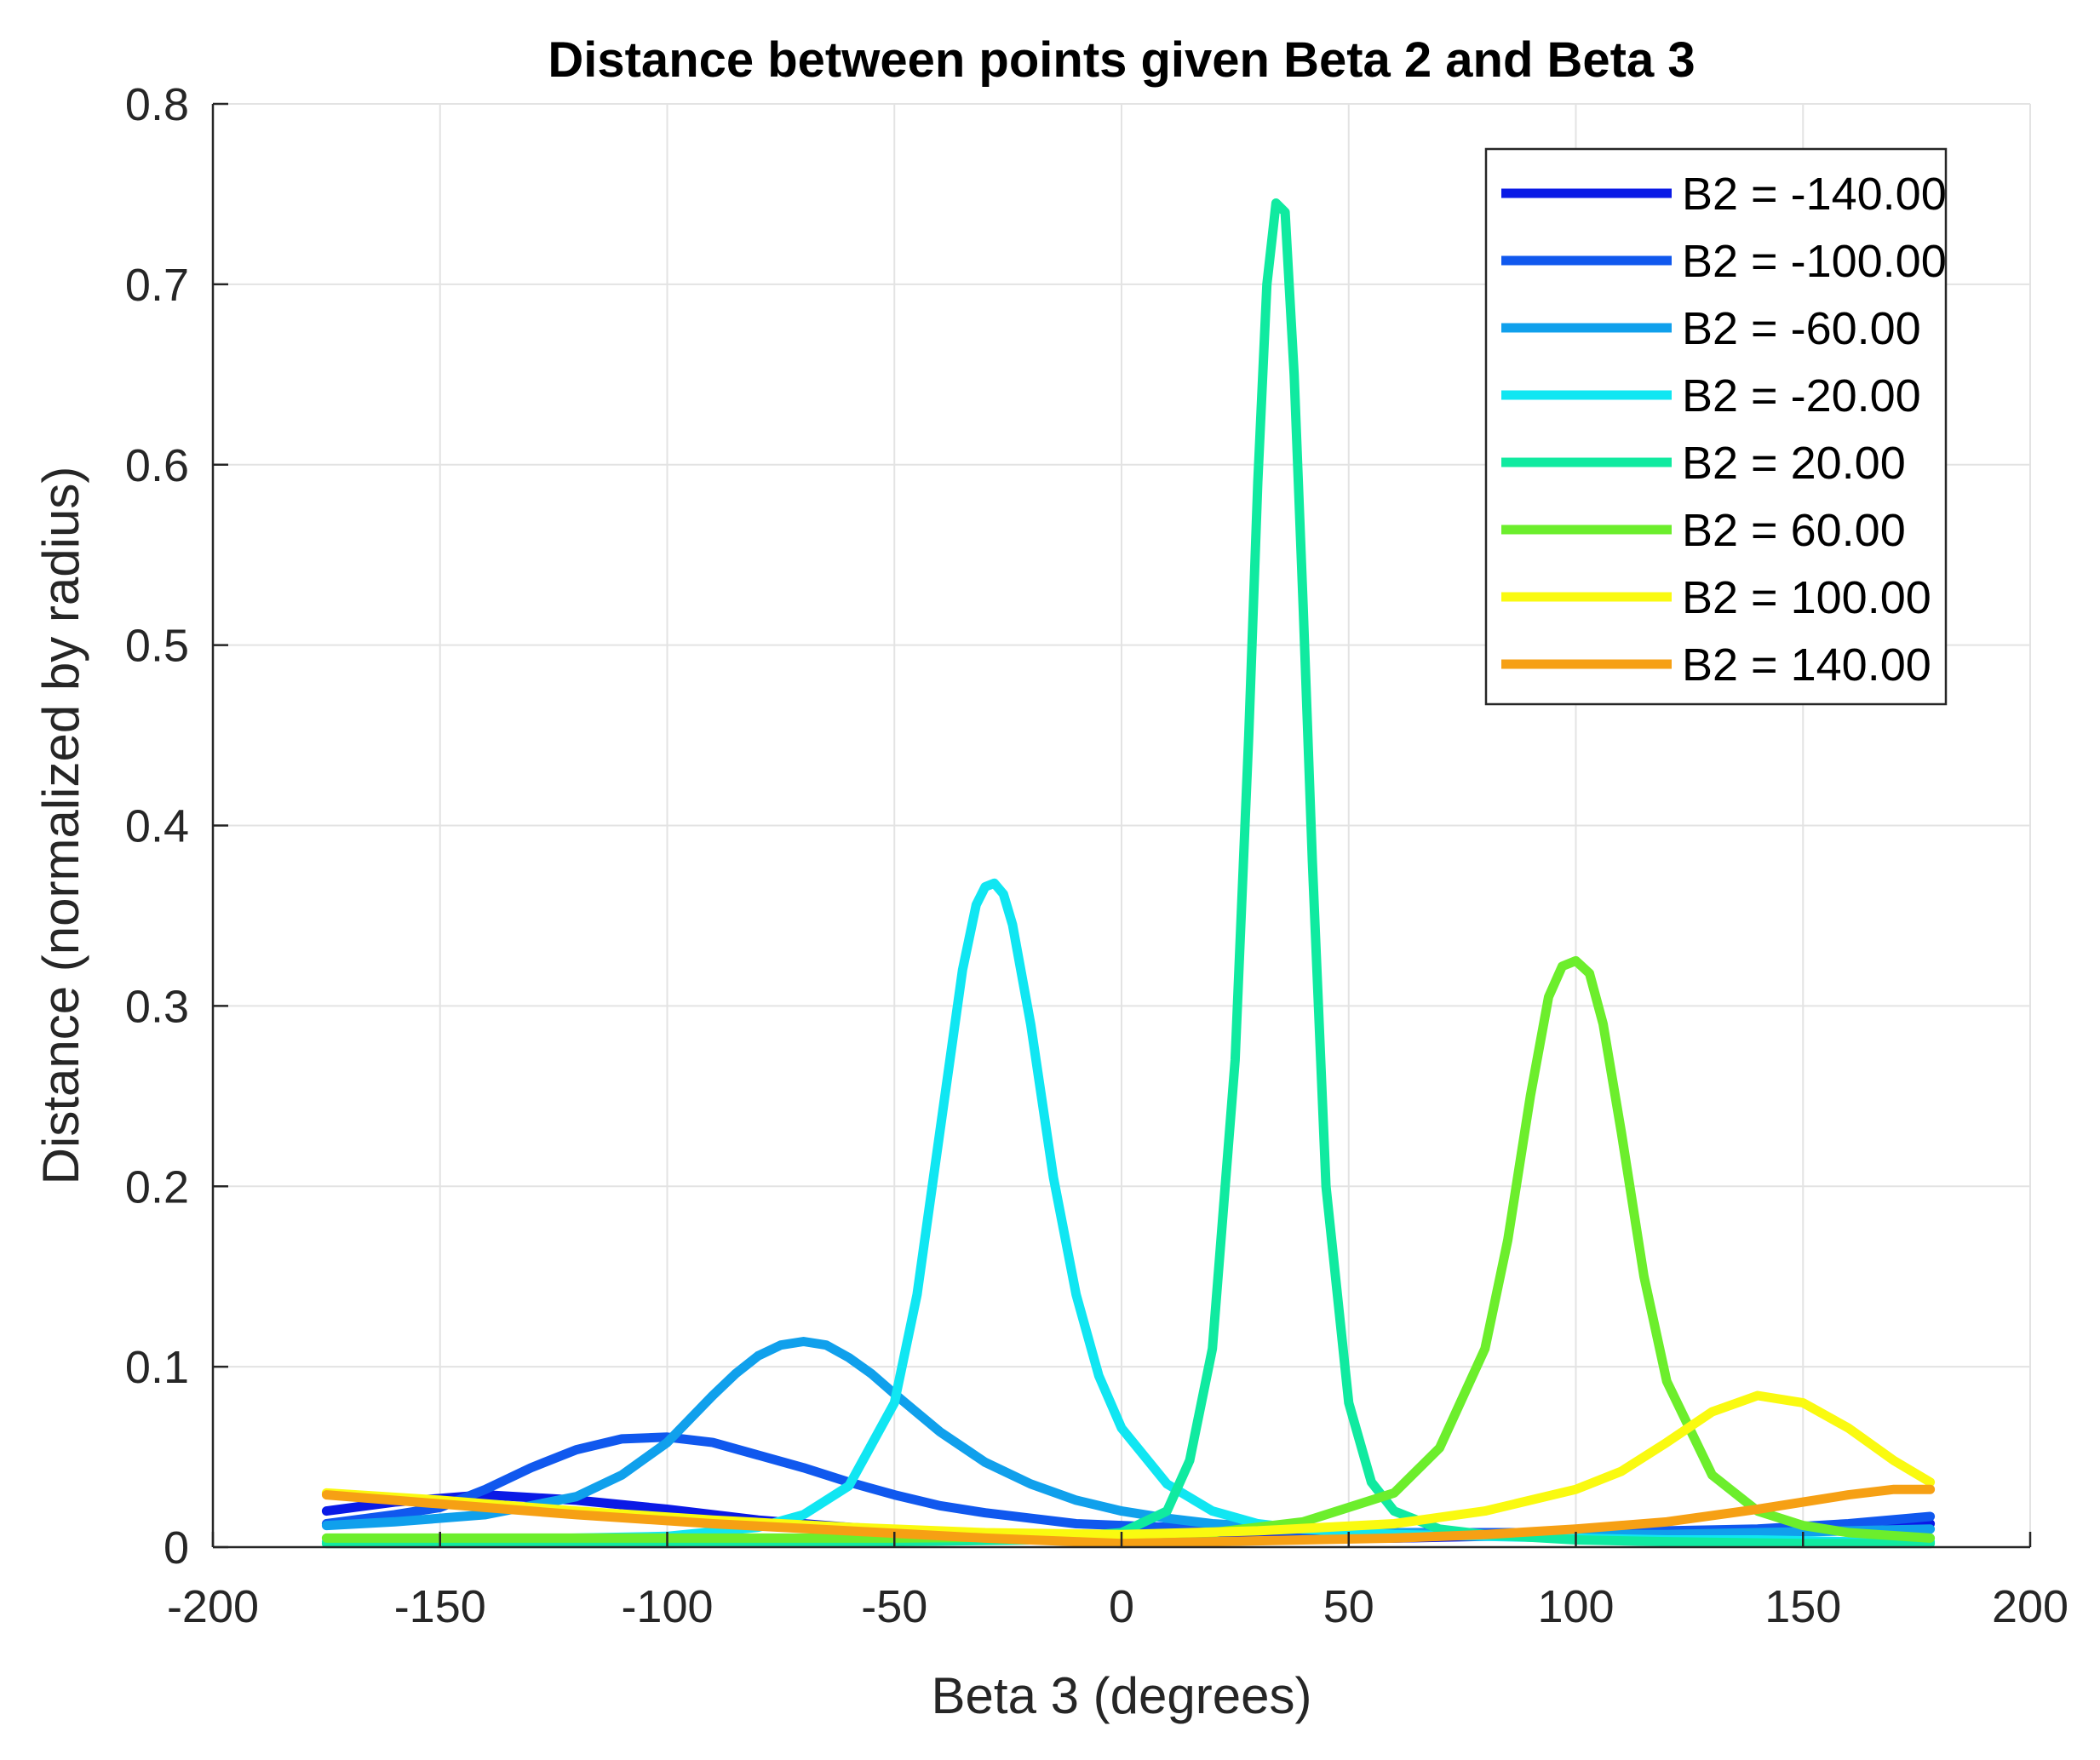  I want to click on x-tick-label: -150, so click(440, 1606).